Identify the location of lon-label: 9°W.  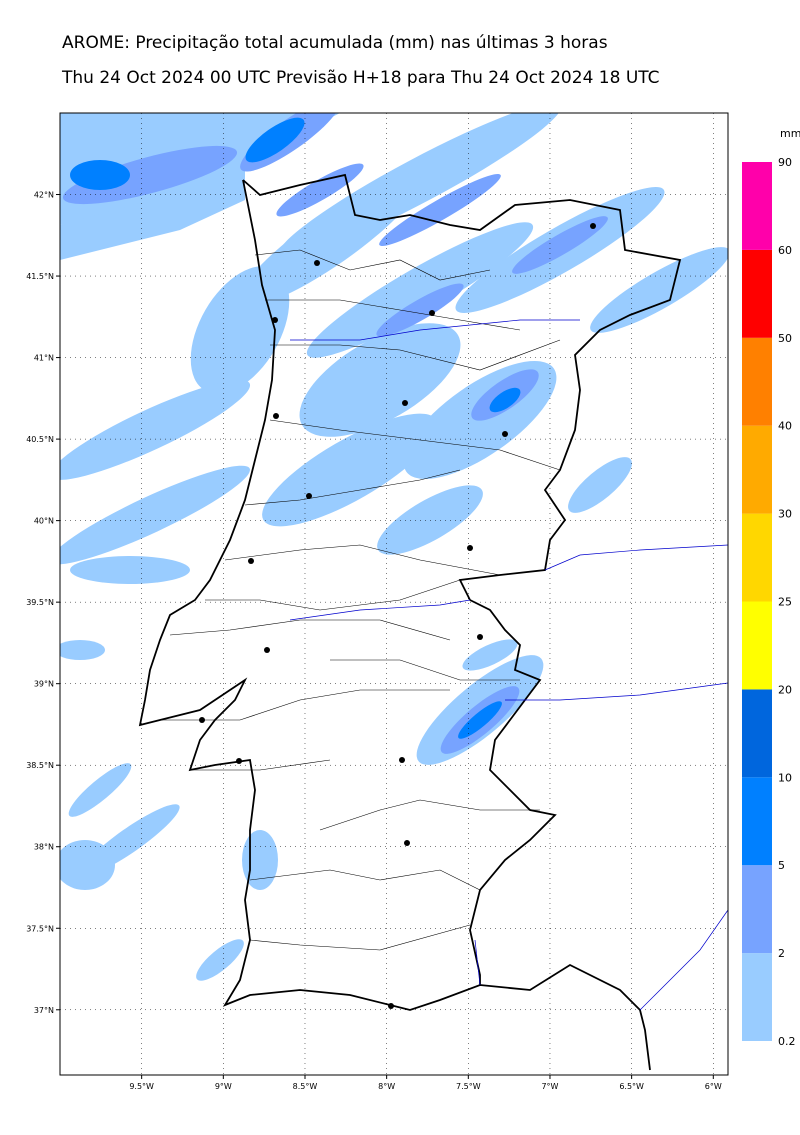
(223, 1086).